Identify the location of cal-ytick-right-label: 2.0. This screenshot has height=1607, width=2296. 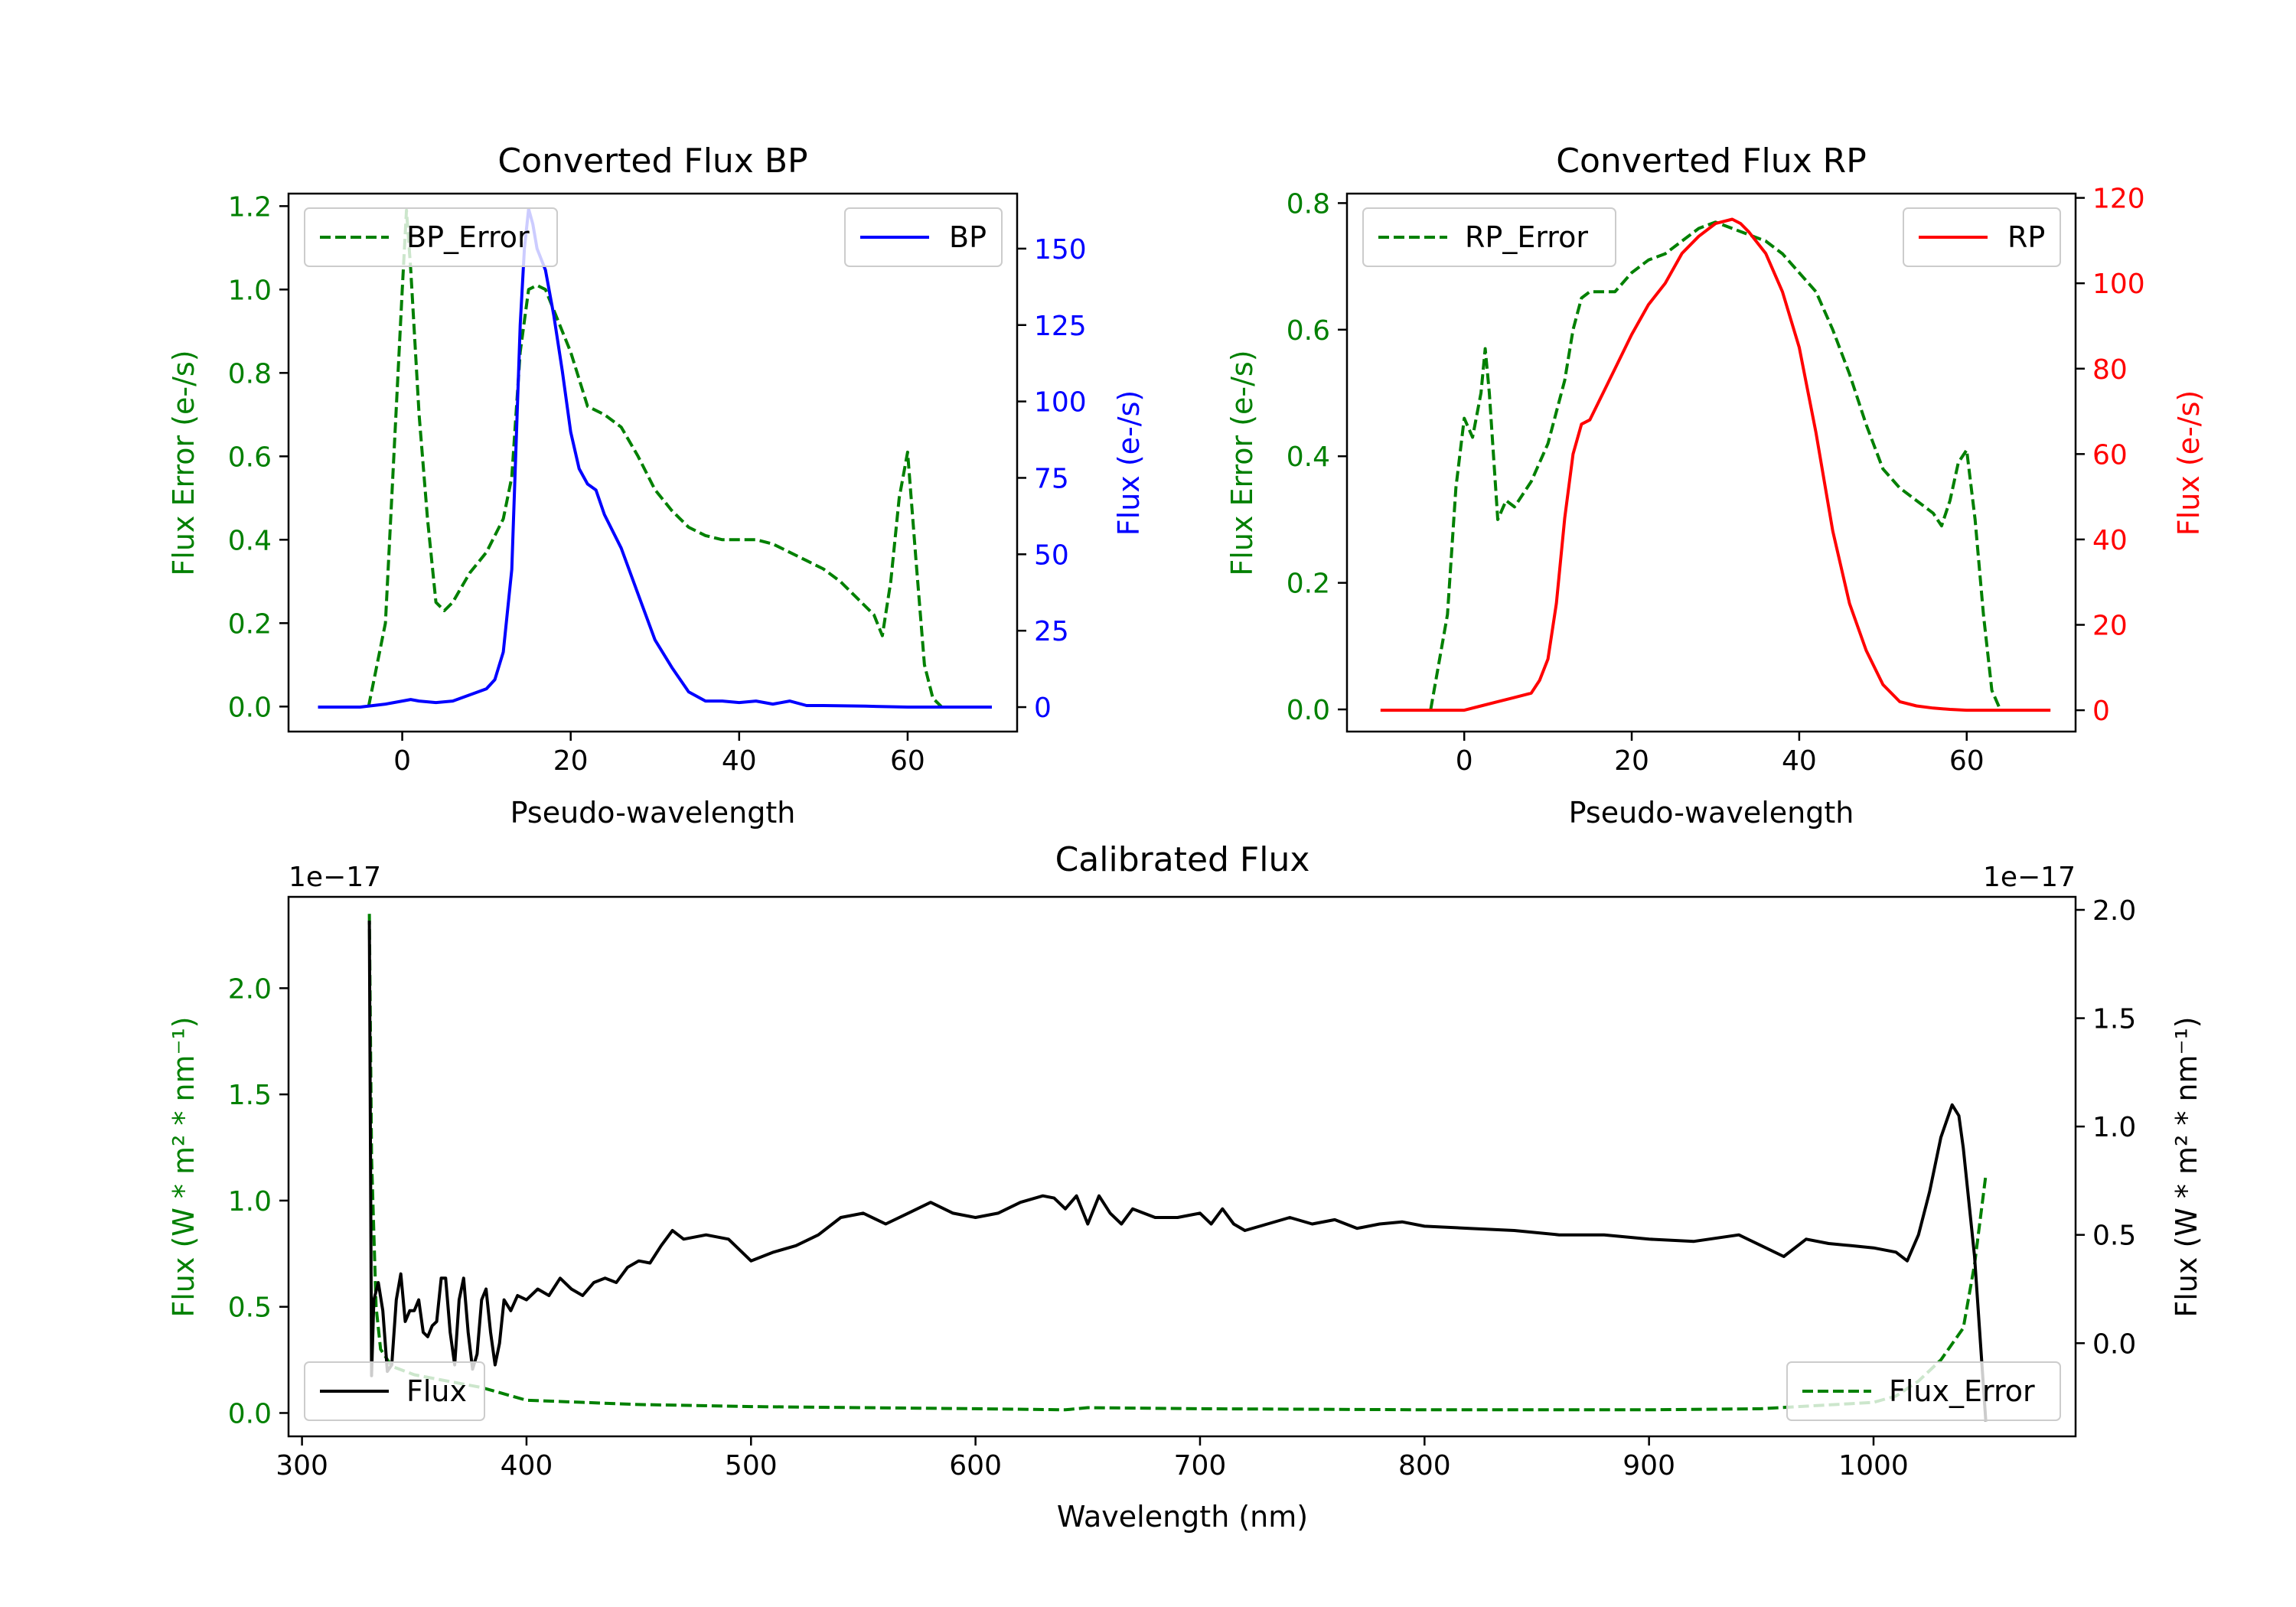
(2114, 911).